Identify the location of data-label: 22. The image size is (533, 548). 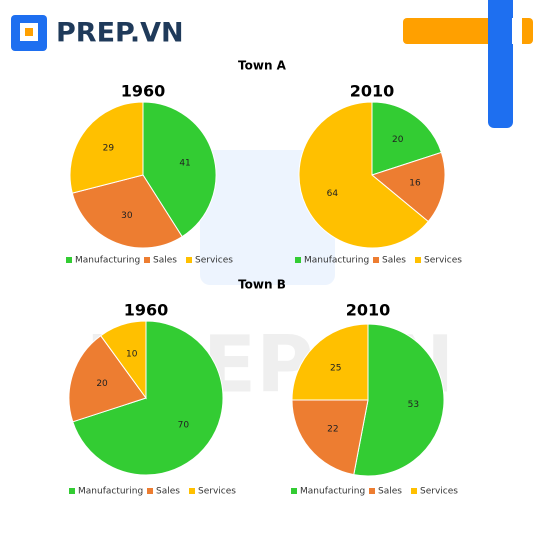
(332, 430).